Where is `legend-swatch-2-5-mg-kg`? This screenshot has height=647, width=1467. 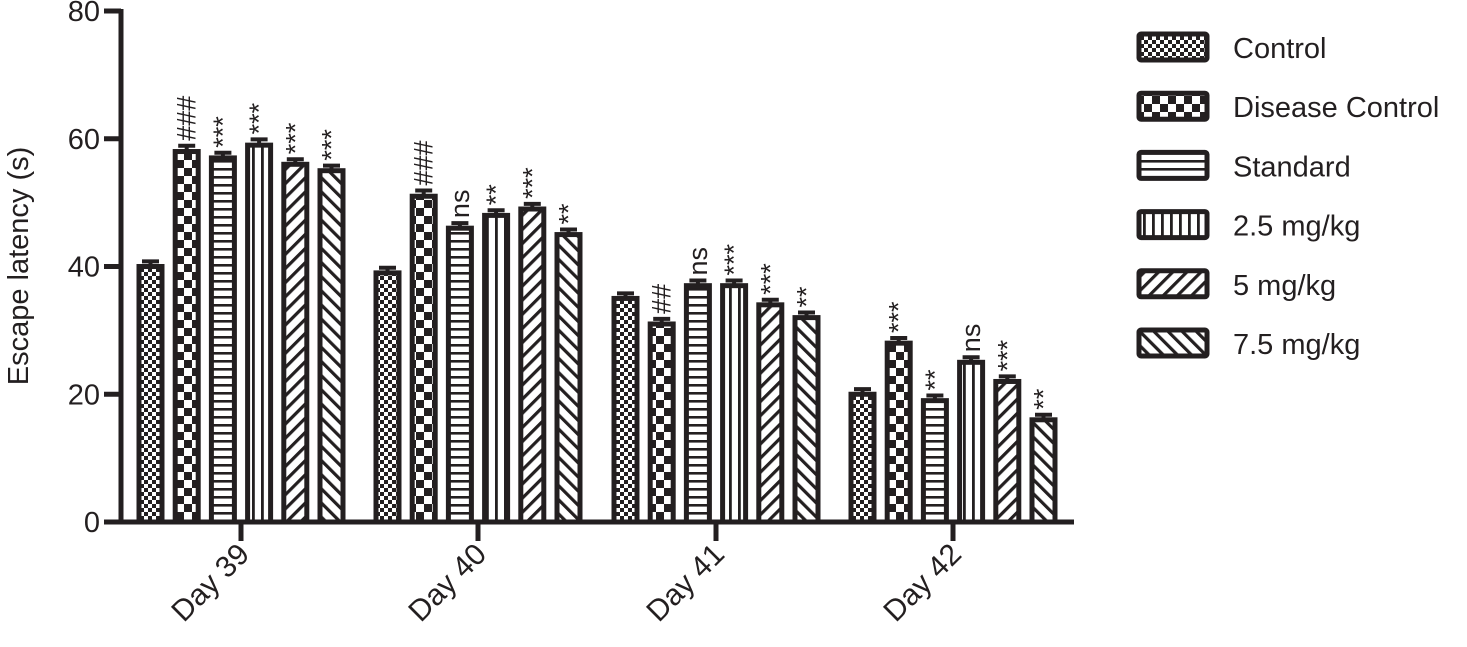
legend-swatch-2-5-mg-kg is located at coordinates (1173, 225).